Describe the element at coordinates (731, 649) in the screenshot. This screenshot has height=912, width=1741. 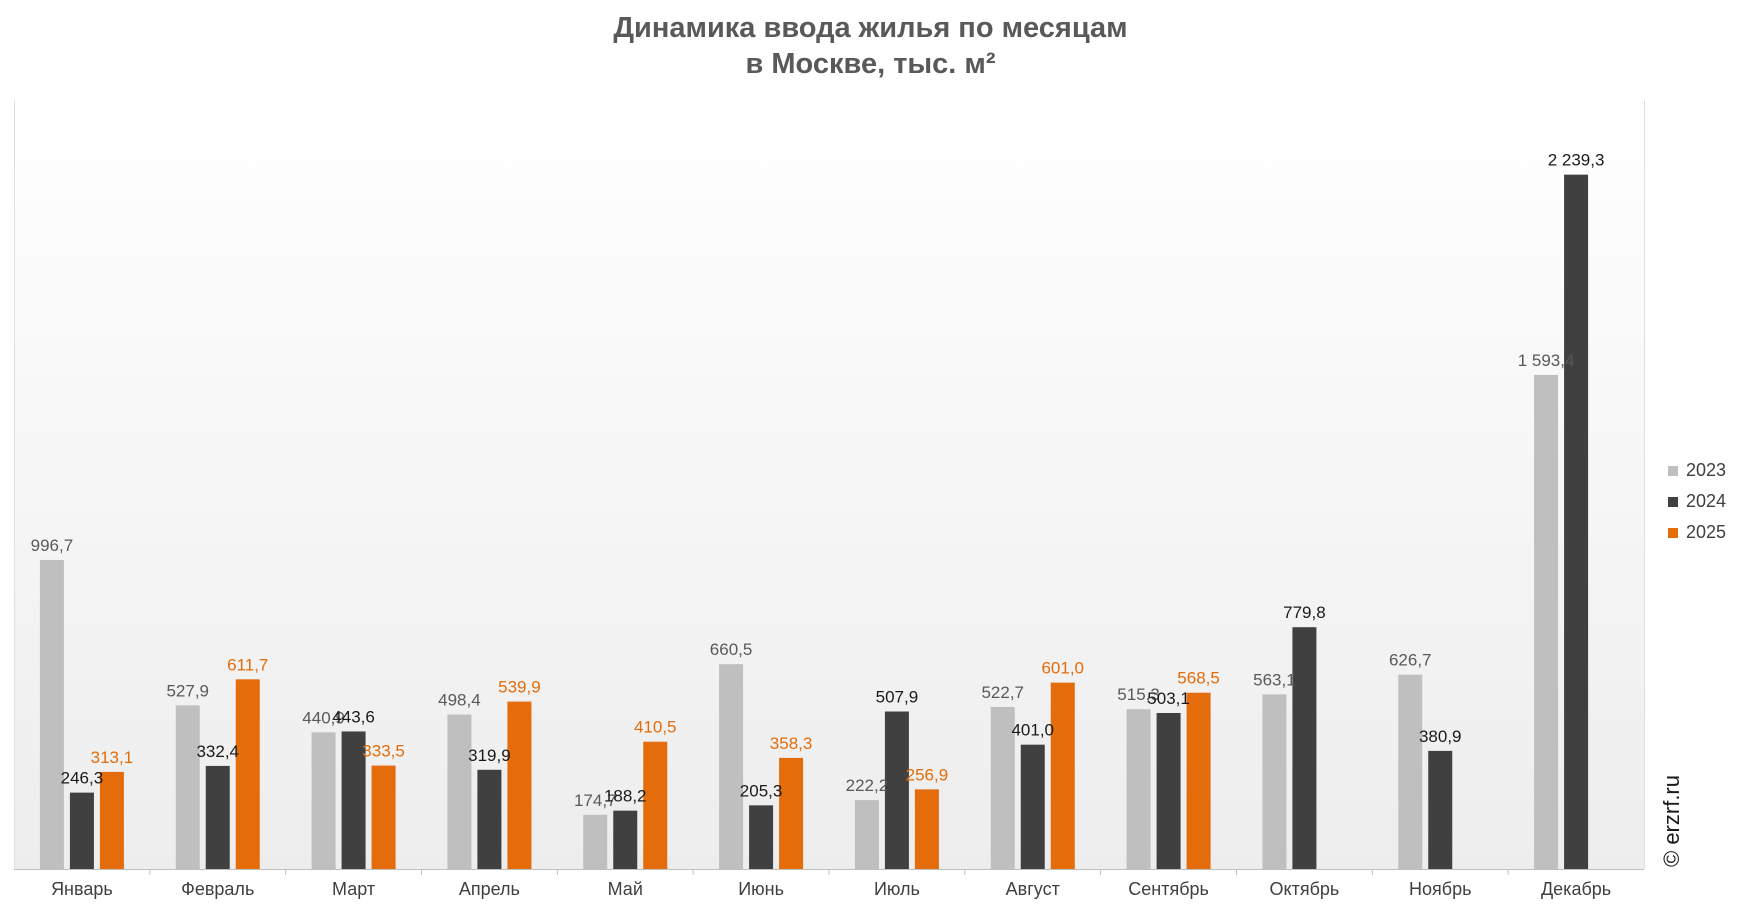
I see `data-label-2023: 660,5` at that location.